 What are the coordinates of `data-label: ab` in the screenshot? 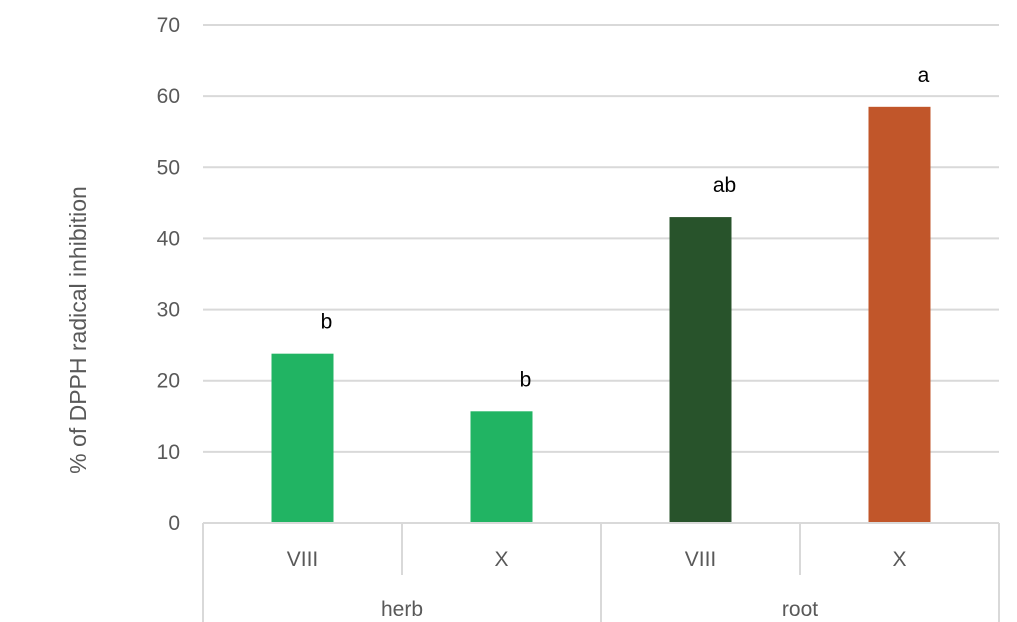 It's located at (724, 185).